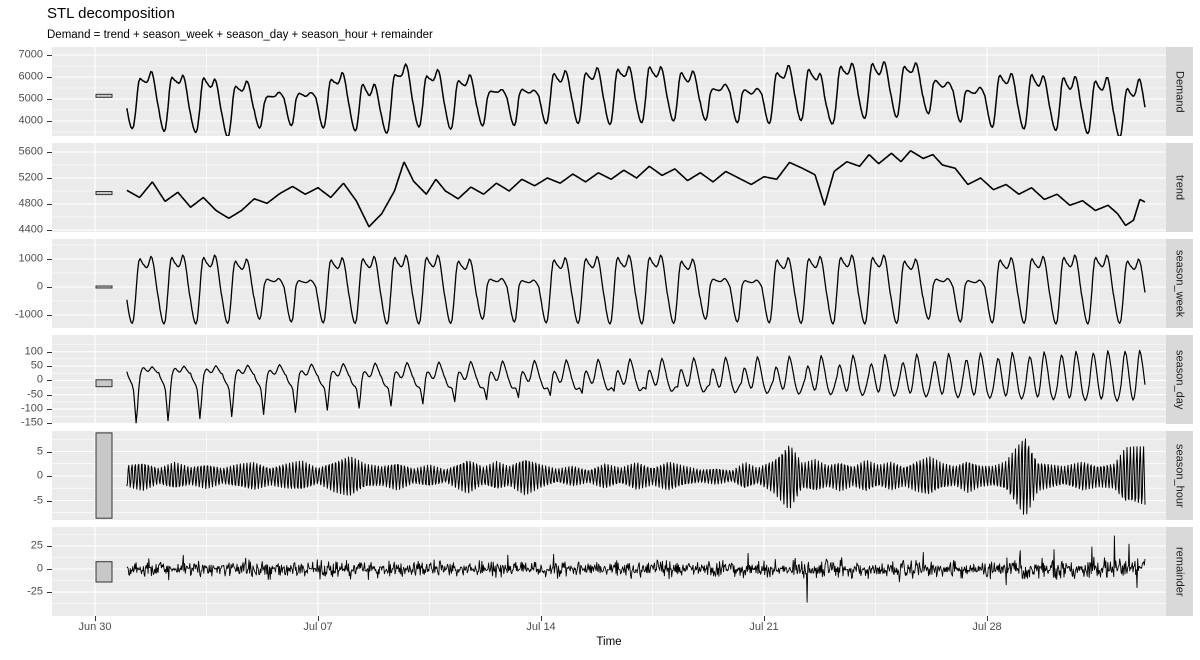  I want to click on x-tick-label: Jul 21, so click(764, 627).